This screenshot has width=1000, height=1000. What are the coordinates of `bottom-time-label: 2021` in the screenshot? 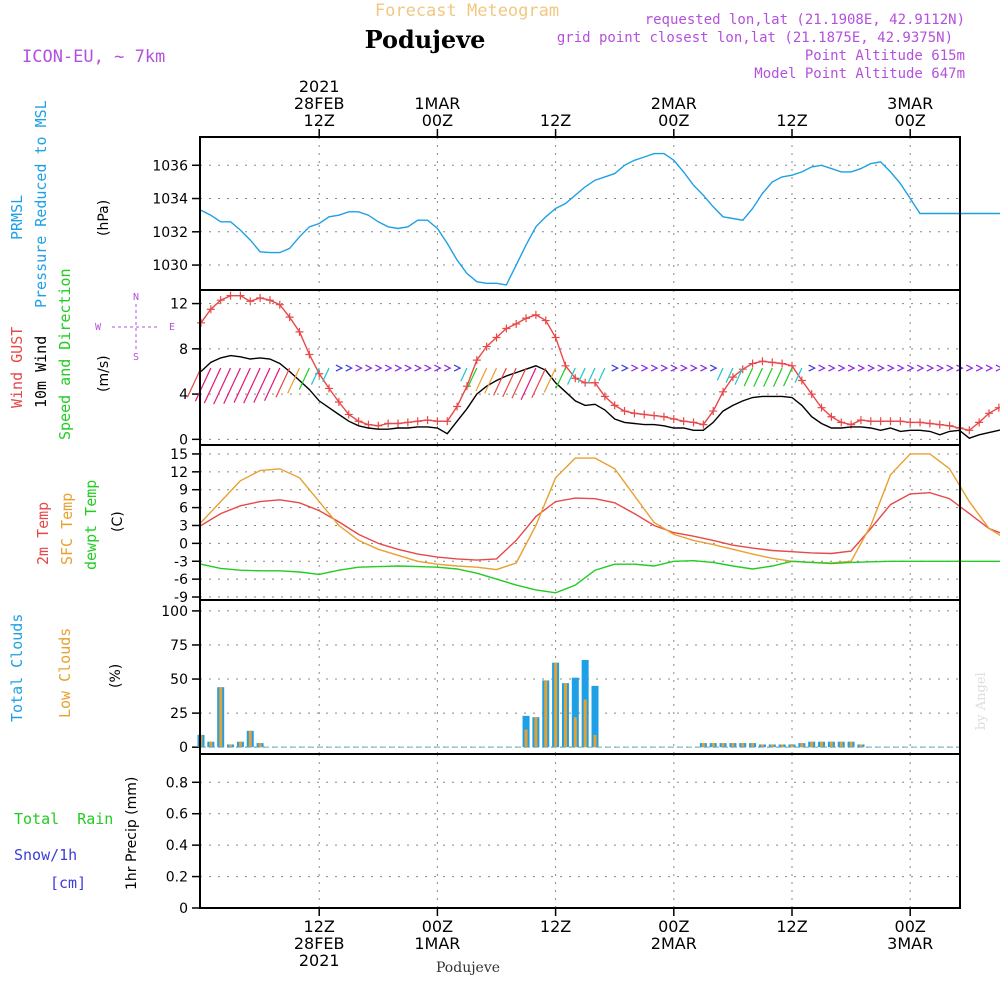 It's located at (319, 960).